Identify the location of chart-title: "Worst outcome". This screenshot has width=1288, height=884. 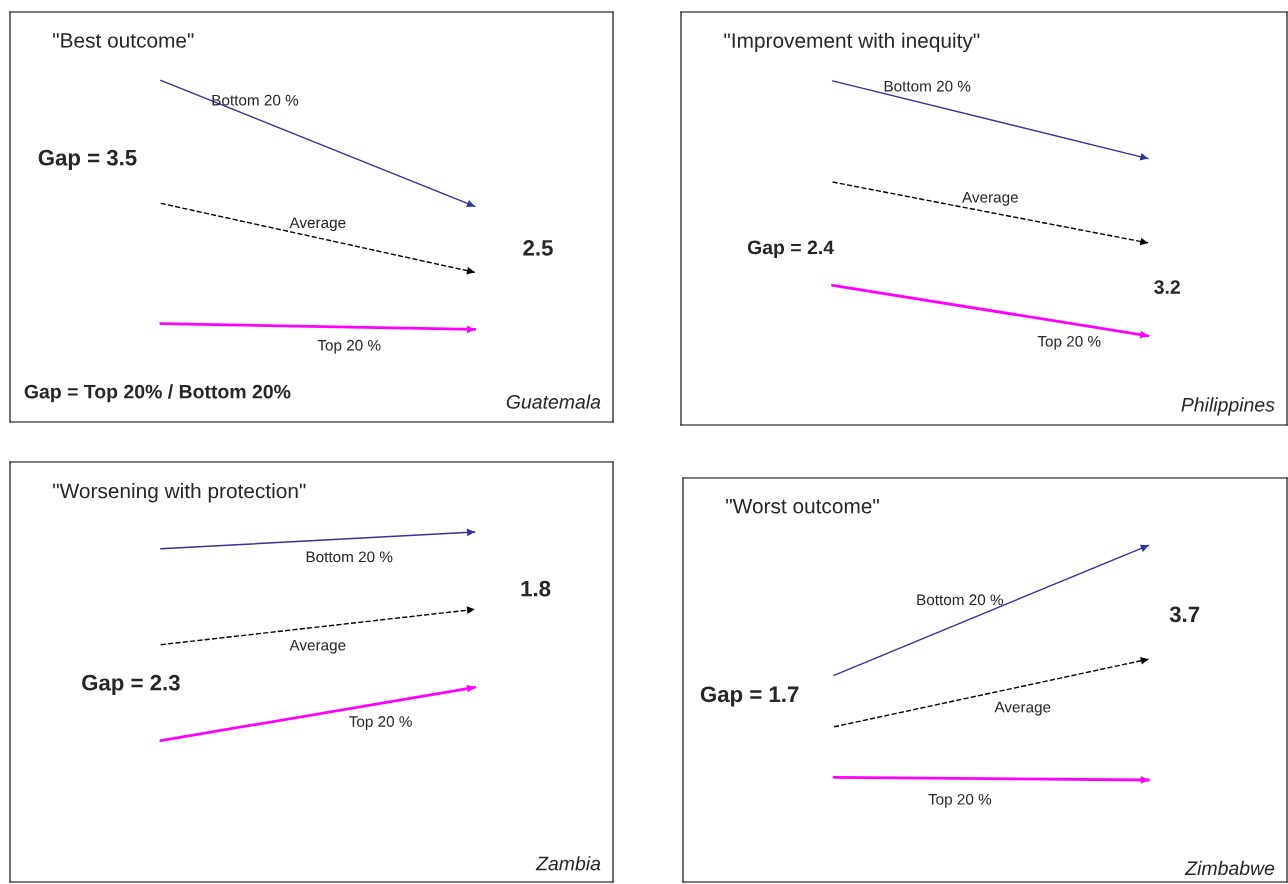
(802, 506).